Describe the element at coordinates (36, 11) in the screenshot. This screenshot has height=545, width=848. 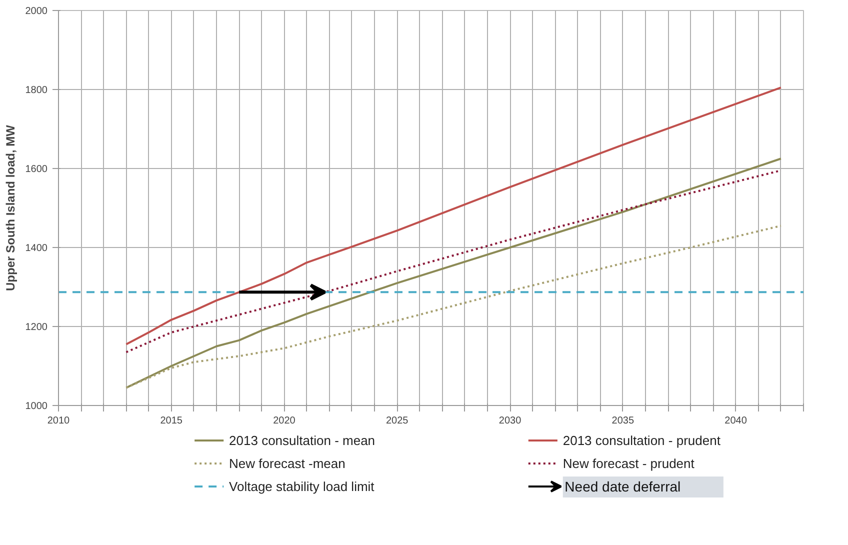
I see `y-tick-label: 2000` at that location.